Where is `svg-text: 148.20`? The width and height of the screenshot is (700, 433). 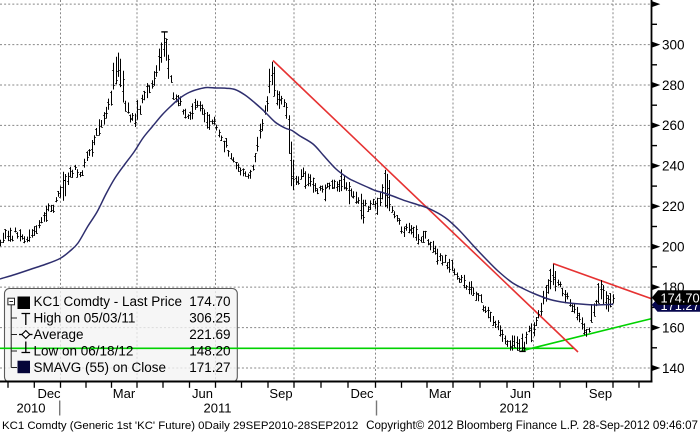 svg-text: 148.20 is located at coordinates (209, 351).